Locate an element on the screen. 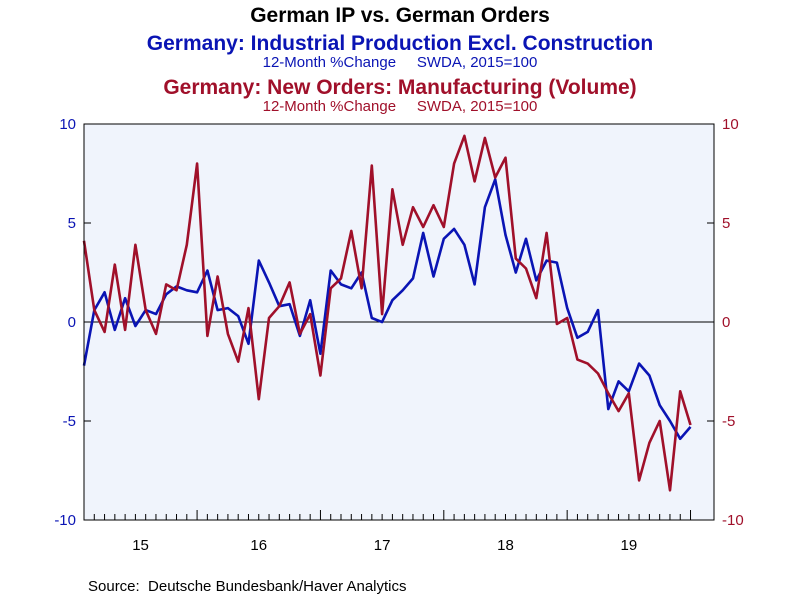 Image resolution: width=800 pixels, height=600 pixels. y-right-tick-label: 5 is located at coordinates (726, 223).